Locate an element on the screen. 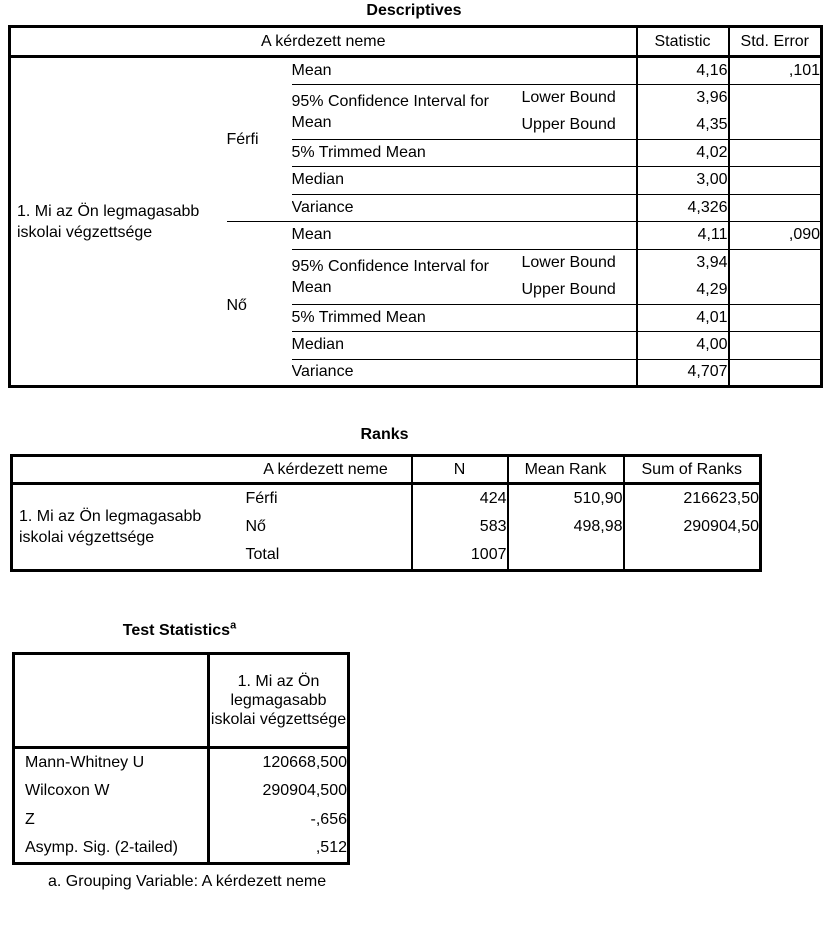 The height and width of the screenshot is (927, 823). stat-sublabel: Lower Bound is located at coordinates (576, 262).